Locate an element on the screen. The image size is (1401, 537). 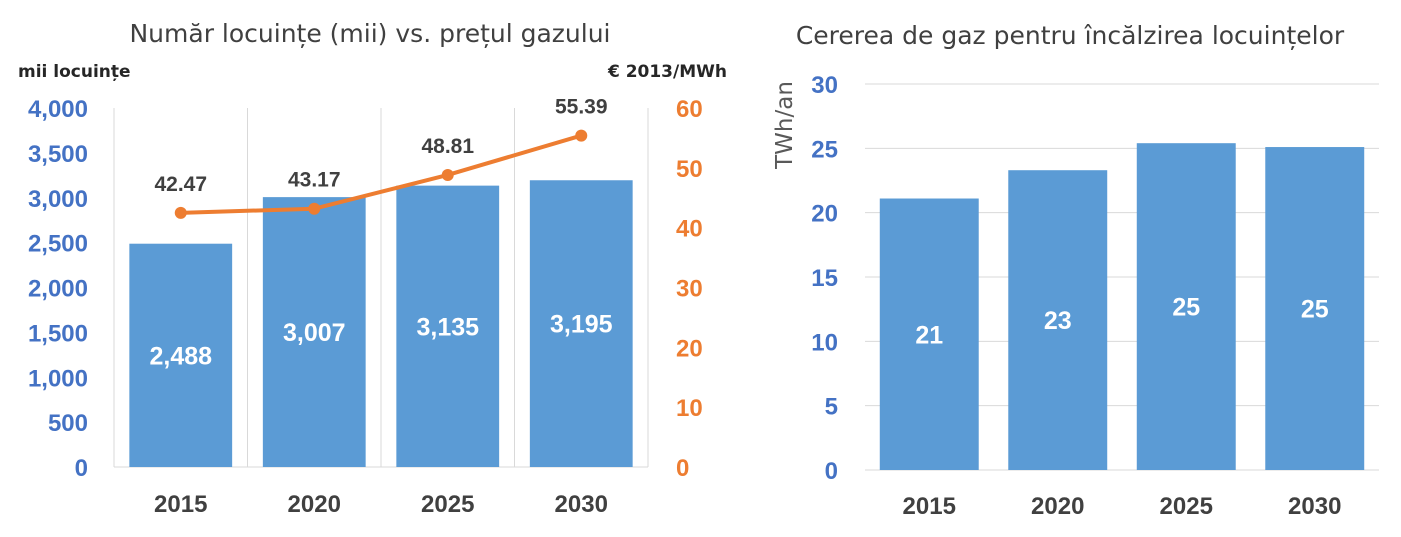
chart-1-x-tick-label: 2015 is located at coordinates (180, 504).